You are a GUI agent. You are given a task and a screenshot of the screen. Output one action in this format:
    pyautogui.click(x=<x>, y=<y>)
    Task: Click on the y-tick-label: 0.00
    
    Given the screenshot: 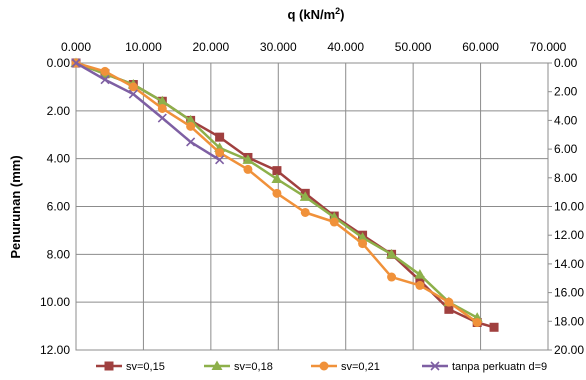 What is the action you would take?
    pyautogui.click(x=59, y=63)
    